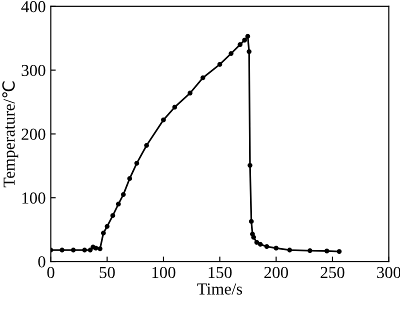 Image resolution: width=400 pixels, height=317 pixels. What do you see at coordinates (219, 289) in the screenshot?
I see `x-axis-title: Time/s` at bounding box center [219, 289].